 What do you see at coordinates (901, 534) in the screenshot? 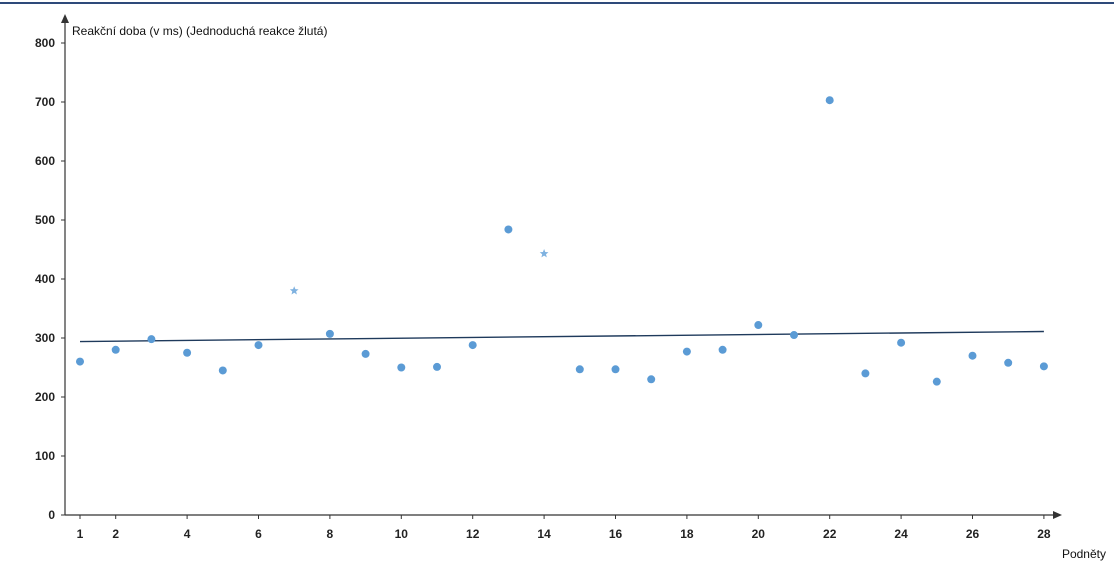
I see `x-tick-label: 24` at bounding box center [901, 534].